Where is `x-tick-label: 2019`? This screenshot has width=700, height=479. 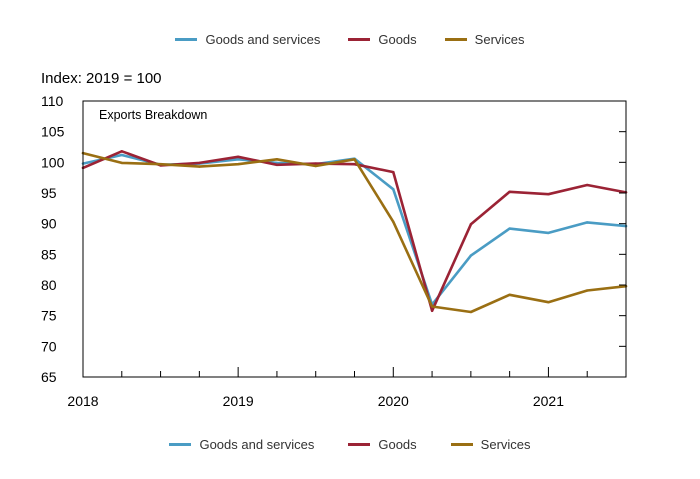
x-tick-label: 2019 is located at coordinates (238, 401).